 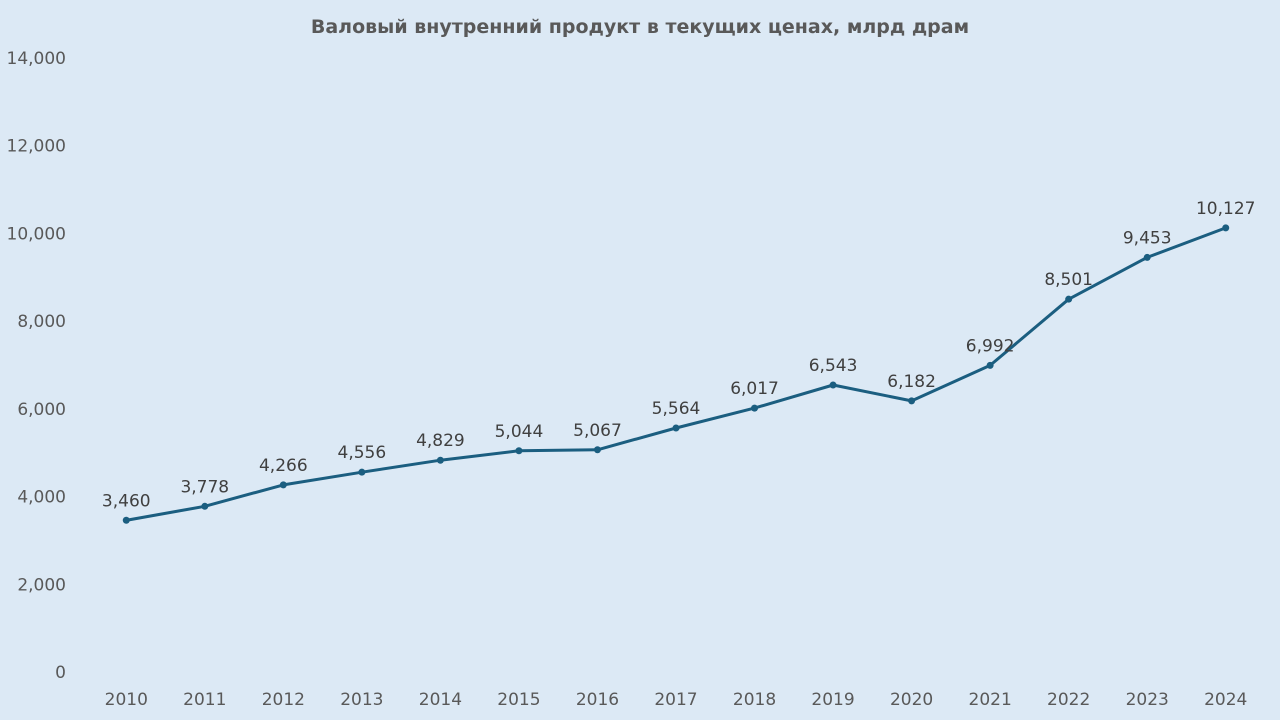 I want to click on x-tick-label: 2012, so click(x=283, y=700).